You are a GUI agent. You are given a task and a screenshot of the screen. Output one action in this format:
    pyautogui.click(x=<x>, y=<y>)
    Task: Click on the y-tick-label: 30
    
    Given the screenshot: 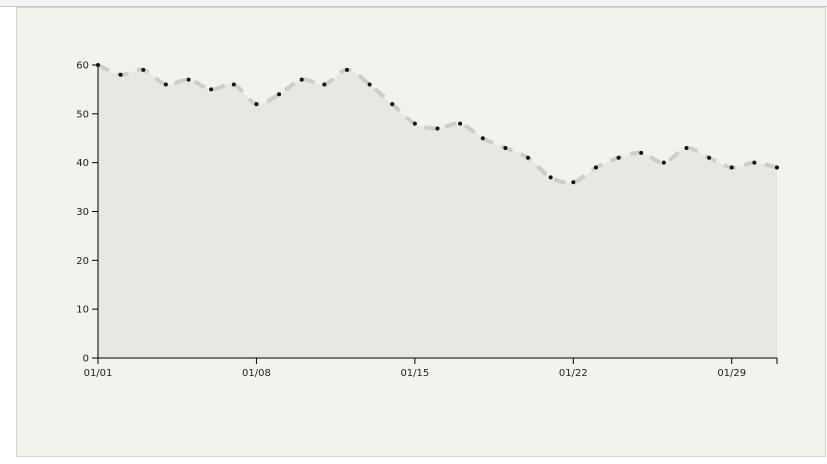 What is the action you would take?
    pyautogui.click(x=82, y=212)
    